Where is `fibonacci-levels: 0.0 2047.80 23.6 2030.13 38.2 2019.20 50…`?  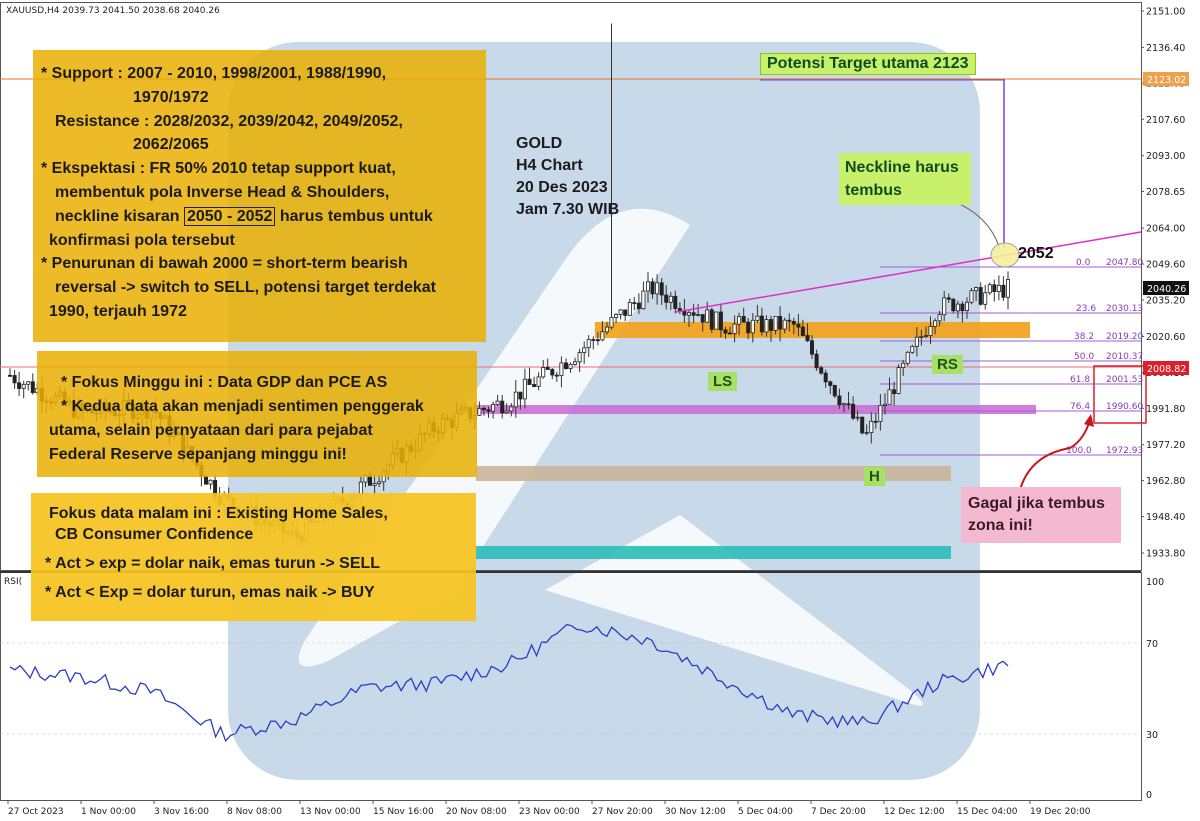
fibonacci-levels: 0.0 2047.80 23.6 2030.13 38.2 2019.20 50… is located at coordinates (1011, 357).